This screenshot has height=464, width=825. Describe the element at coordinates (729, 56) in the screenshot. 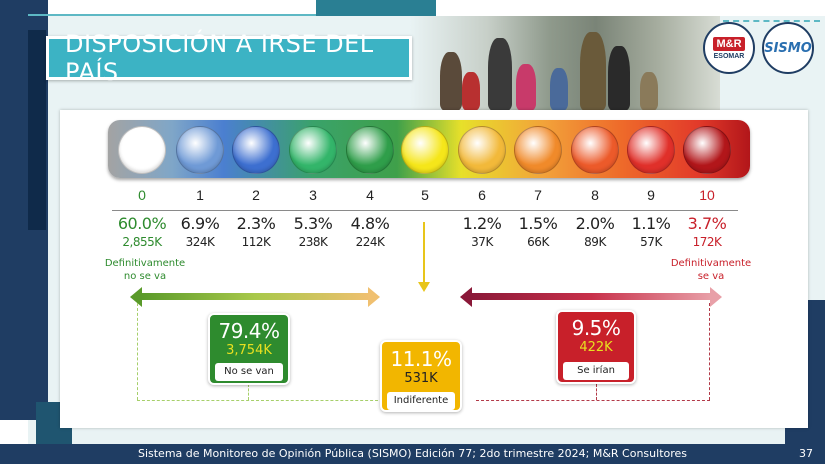

I see `esomar-logo-text: ESOMAR` at that location.